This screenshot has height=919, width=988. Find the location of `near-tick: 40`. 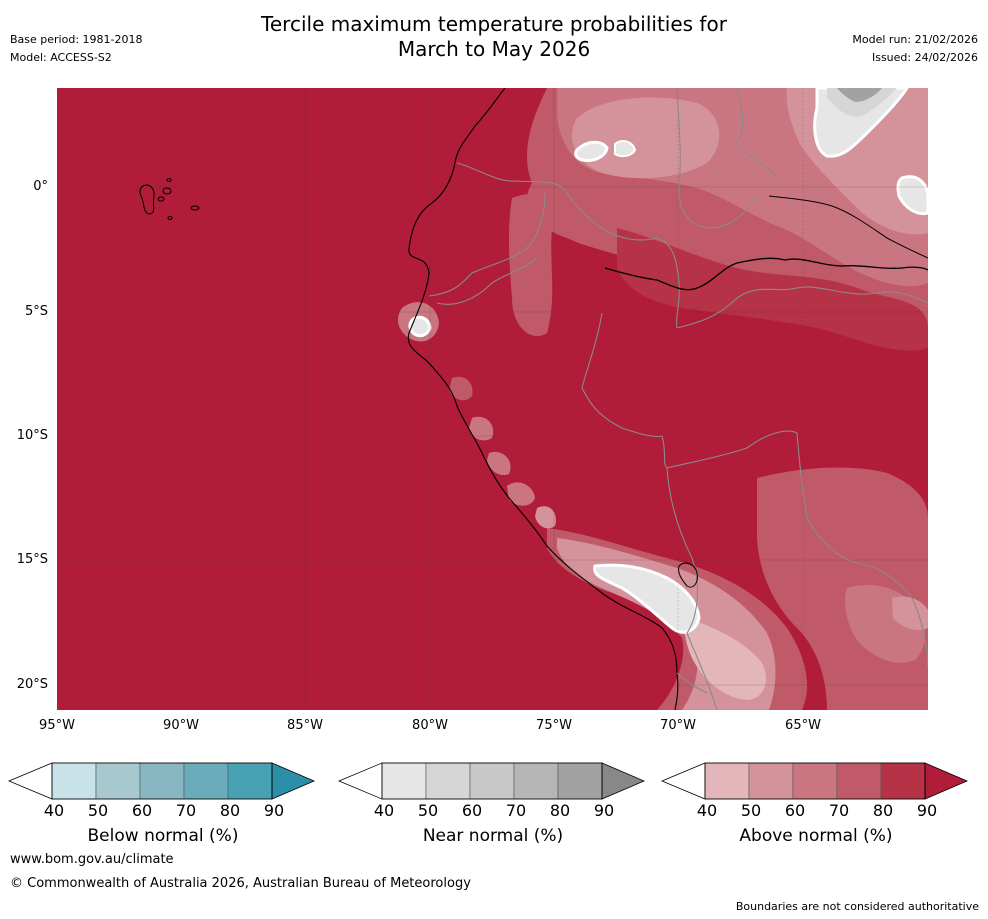

near-tick: 40 is located at coordinates (384, 810).